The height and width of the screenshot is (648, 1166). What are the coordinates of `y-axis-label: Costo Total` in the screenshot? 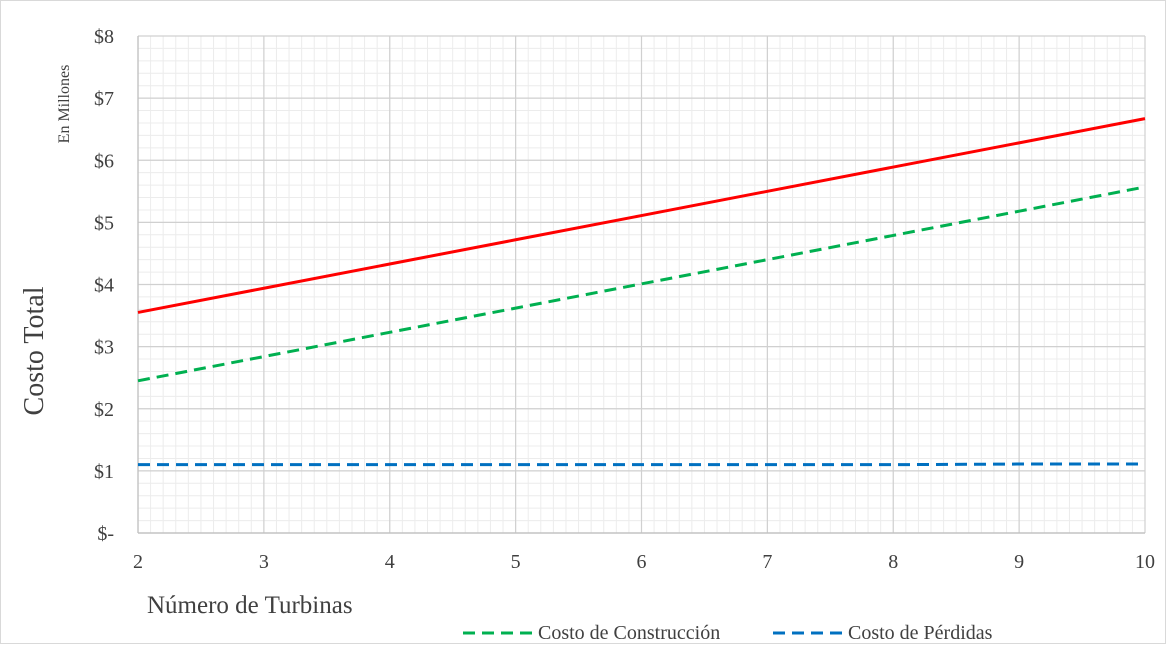 It's located at (34, 350).